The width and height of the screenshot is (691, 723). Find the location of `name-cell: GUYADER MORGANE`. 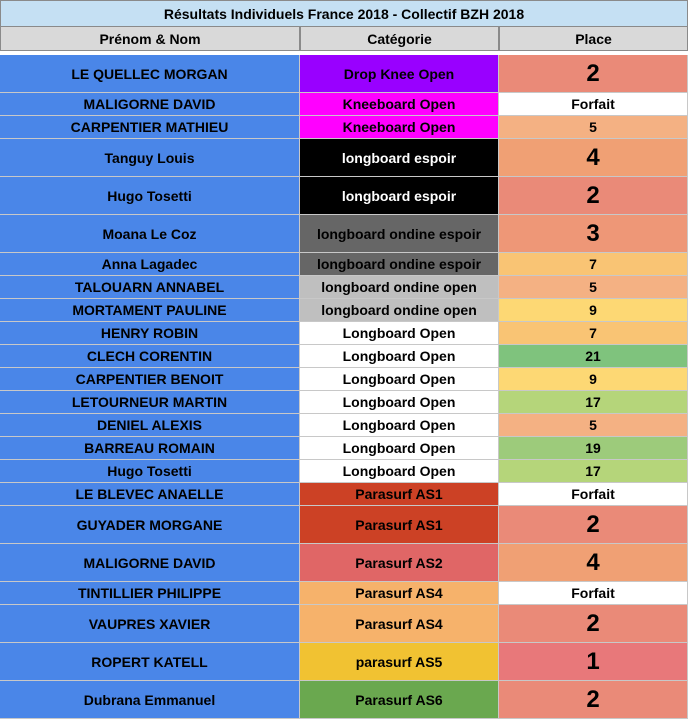

name-cell: GUYADER MORGANE is located at coordinates (150, 525).